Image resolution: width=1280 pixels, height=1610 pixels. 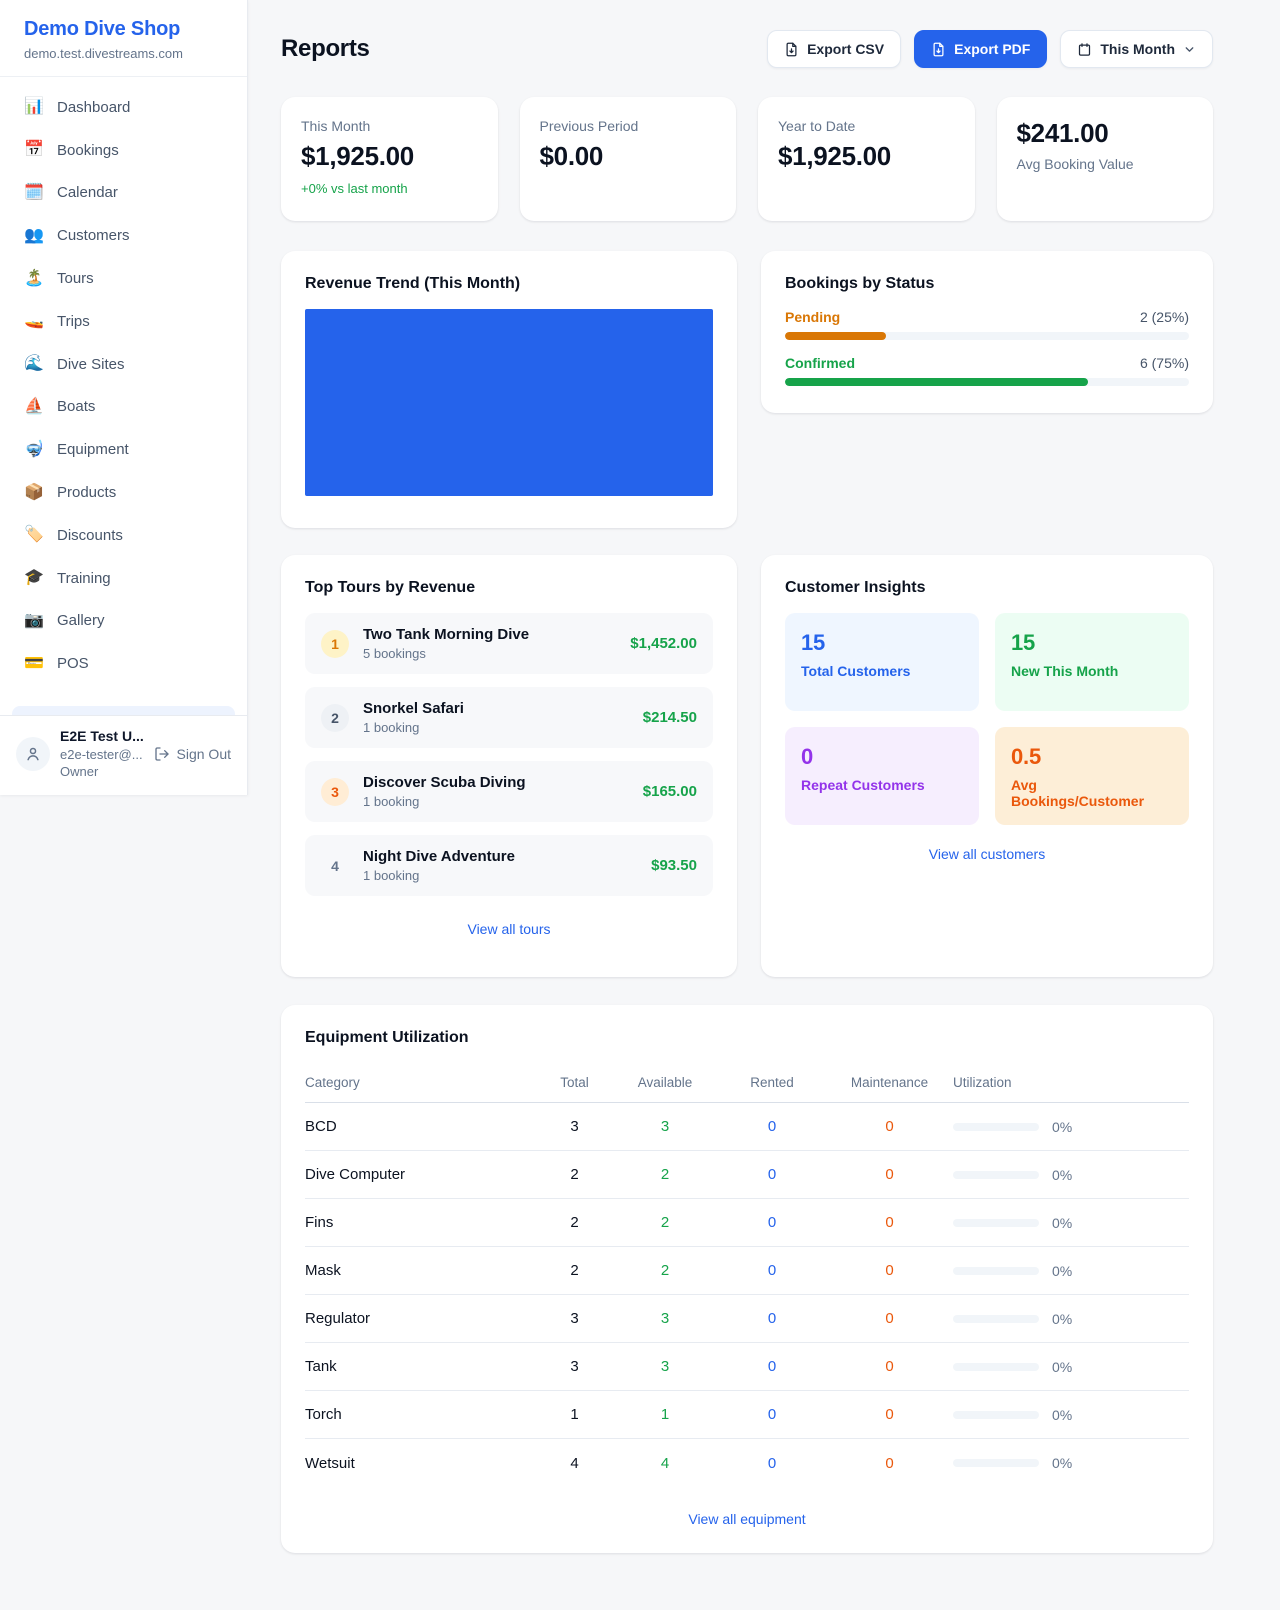 What do you see at coordinates (574, 1174) in the screenshot?
I see `equipment-total: 2` at bounding box center [574, 1174].